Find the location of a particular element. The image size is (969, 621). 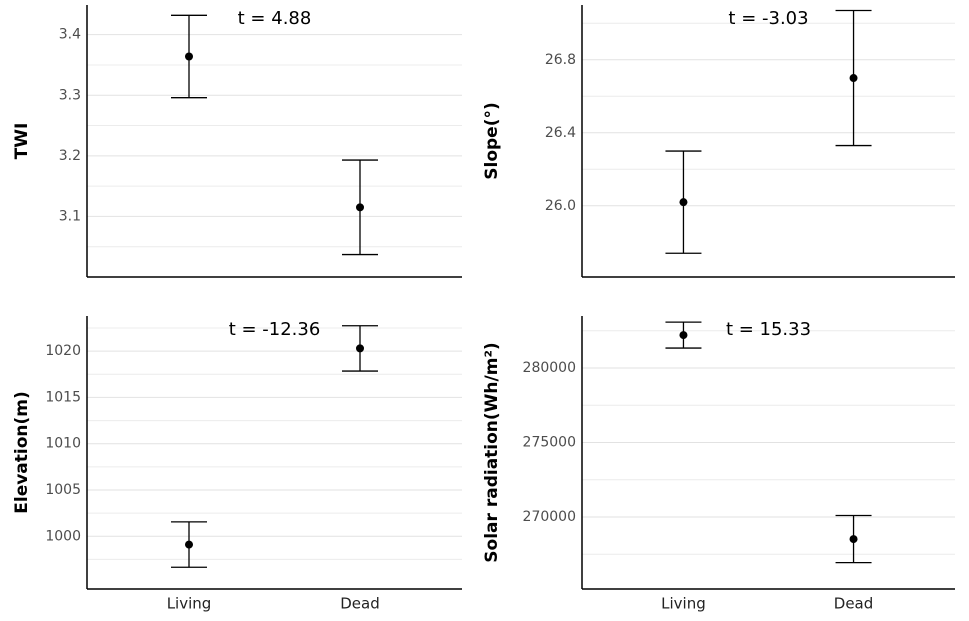

y-tick-label: 3.1 is located at coordinates (70, 216).